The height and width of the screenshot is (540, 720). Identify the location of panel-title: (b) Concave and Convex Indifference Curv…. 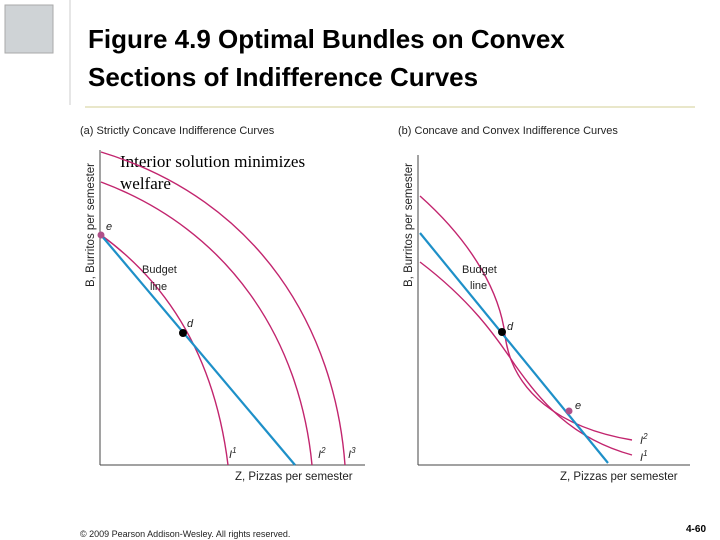
(508, 131).